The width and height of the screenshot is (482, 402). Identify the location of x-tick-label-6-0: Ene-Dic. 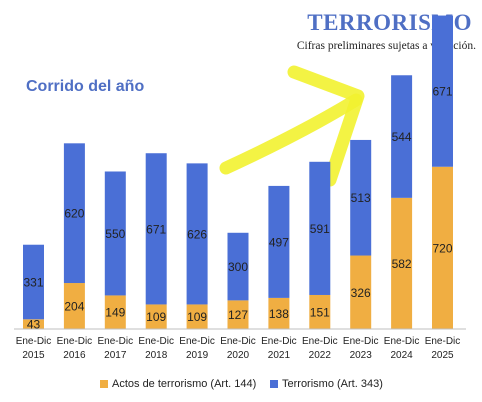
(279, 341).